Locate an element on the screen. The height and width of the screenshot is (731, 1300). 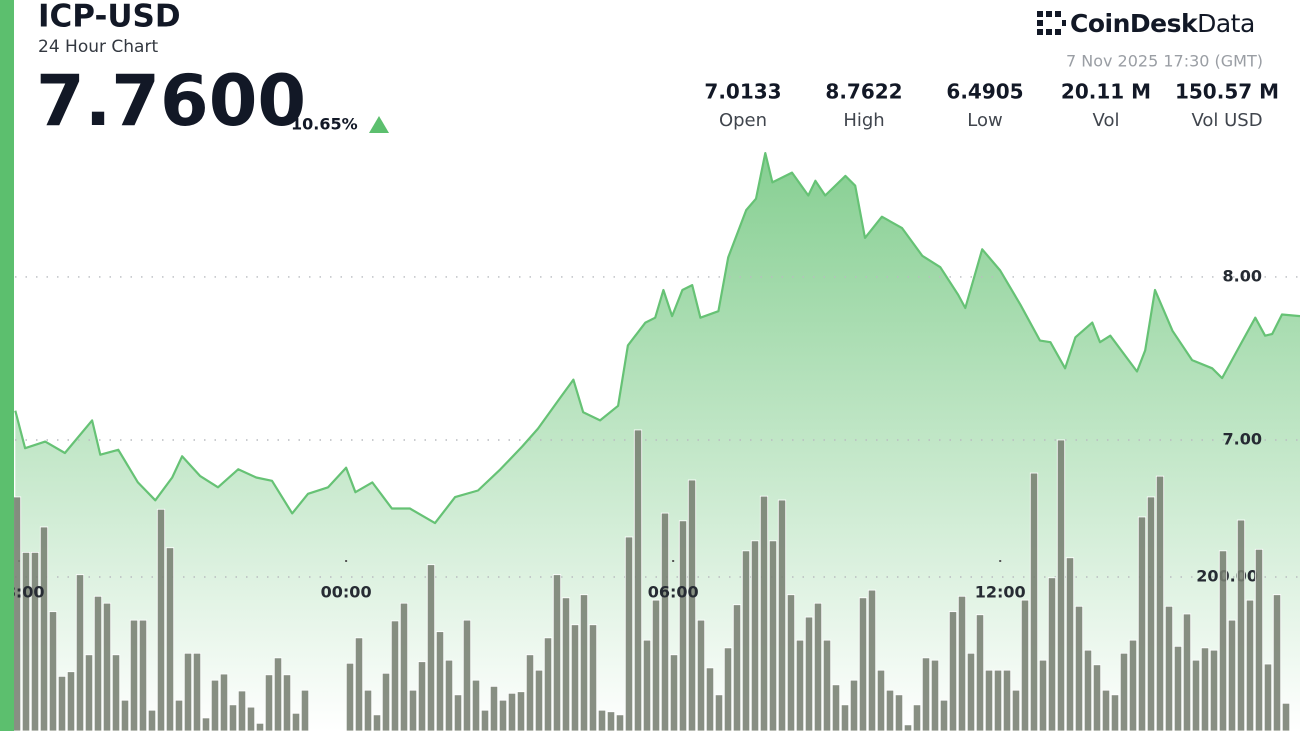
stat-value: 20.11 M is located at coordinates (1106, 92).